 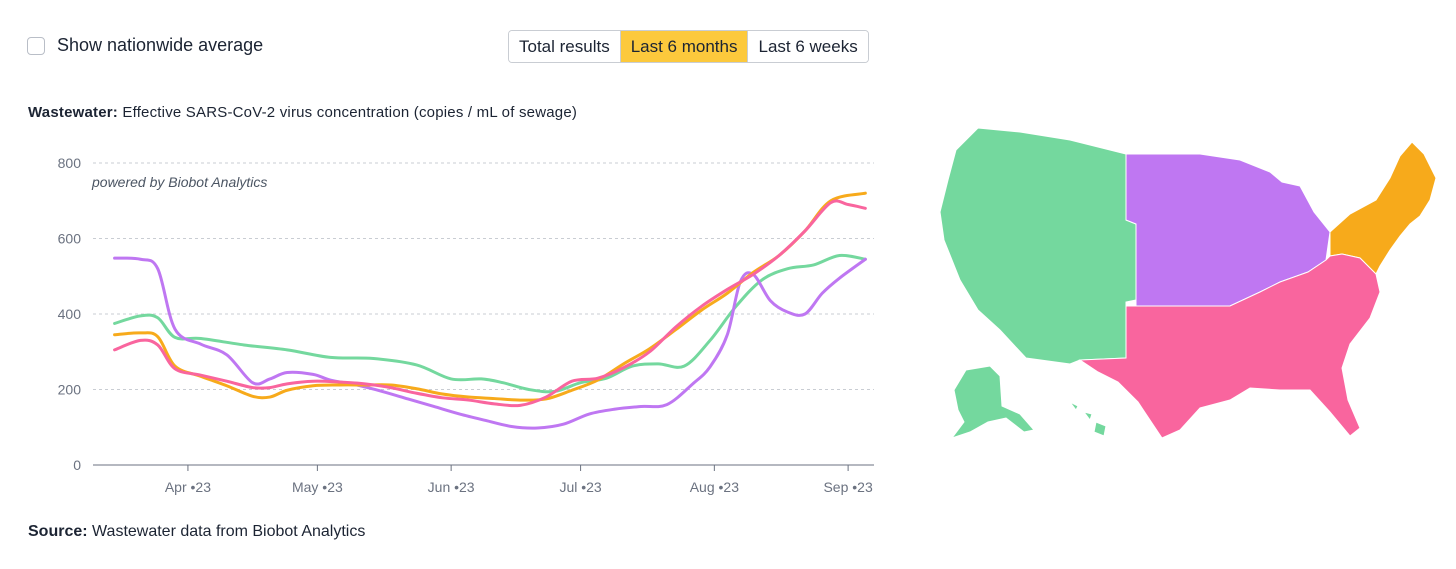 What do you see at coordinates (565, 46) in the screenshot?
I see `tab-total-results: Total results` at bounding box center [565, 46].